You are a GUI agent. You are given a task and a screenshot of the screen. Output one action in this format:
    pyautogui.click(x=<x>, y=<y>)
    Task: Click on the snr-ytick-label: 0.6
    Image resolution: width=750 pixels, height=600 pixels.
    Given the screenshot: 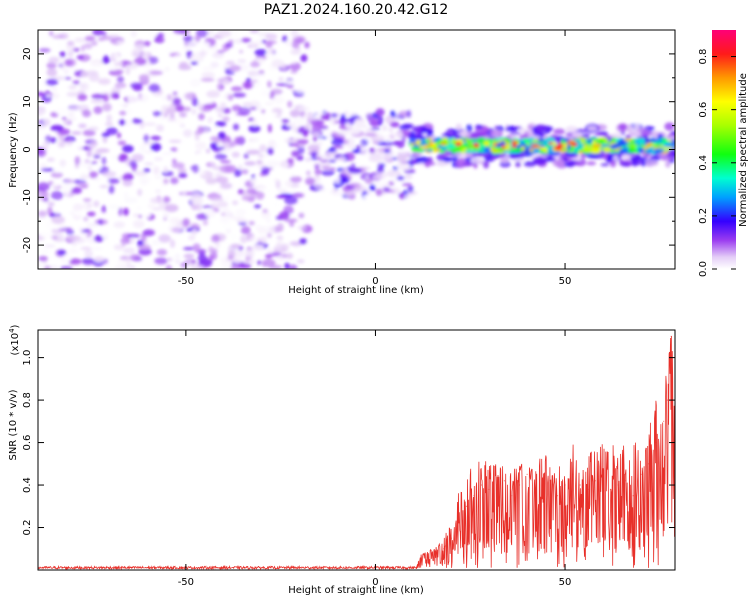 What is the action you would take?
    pyautogui.click(x=27, y=443)
    